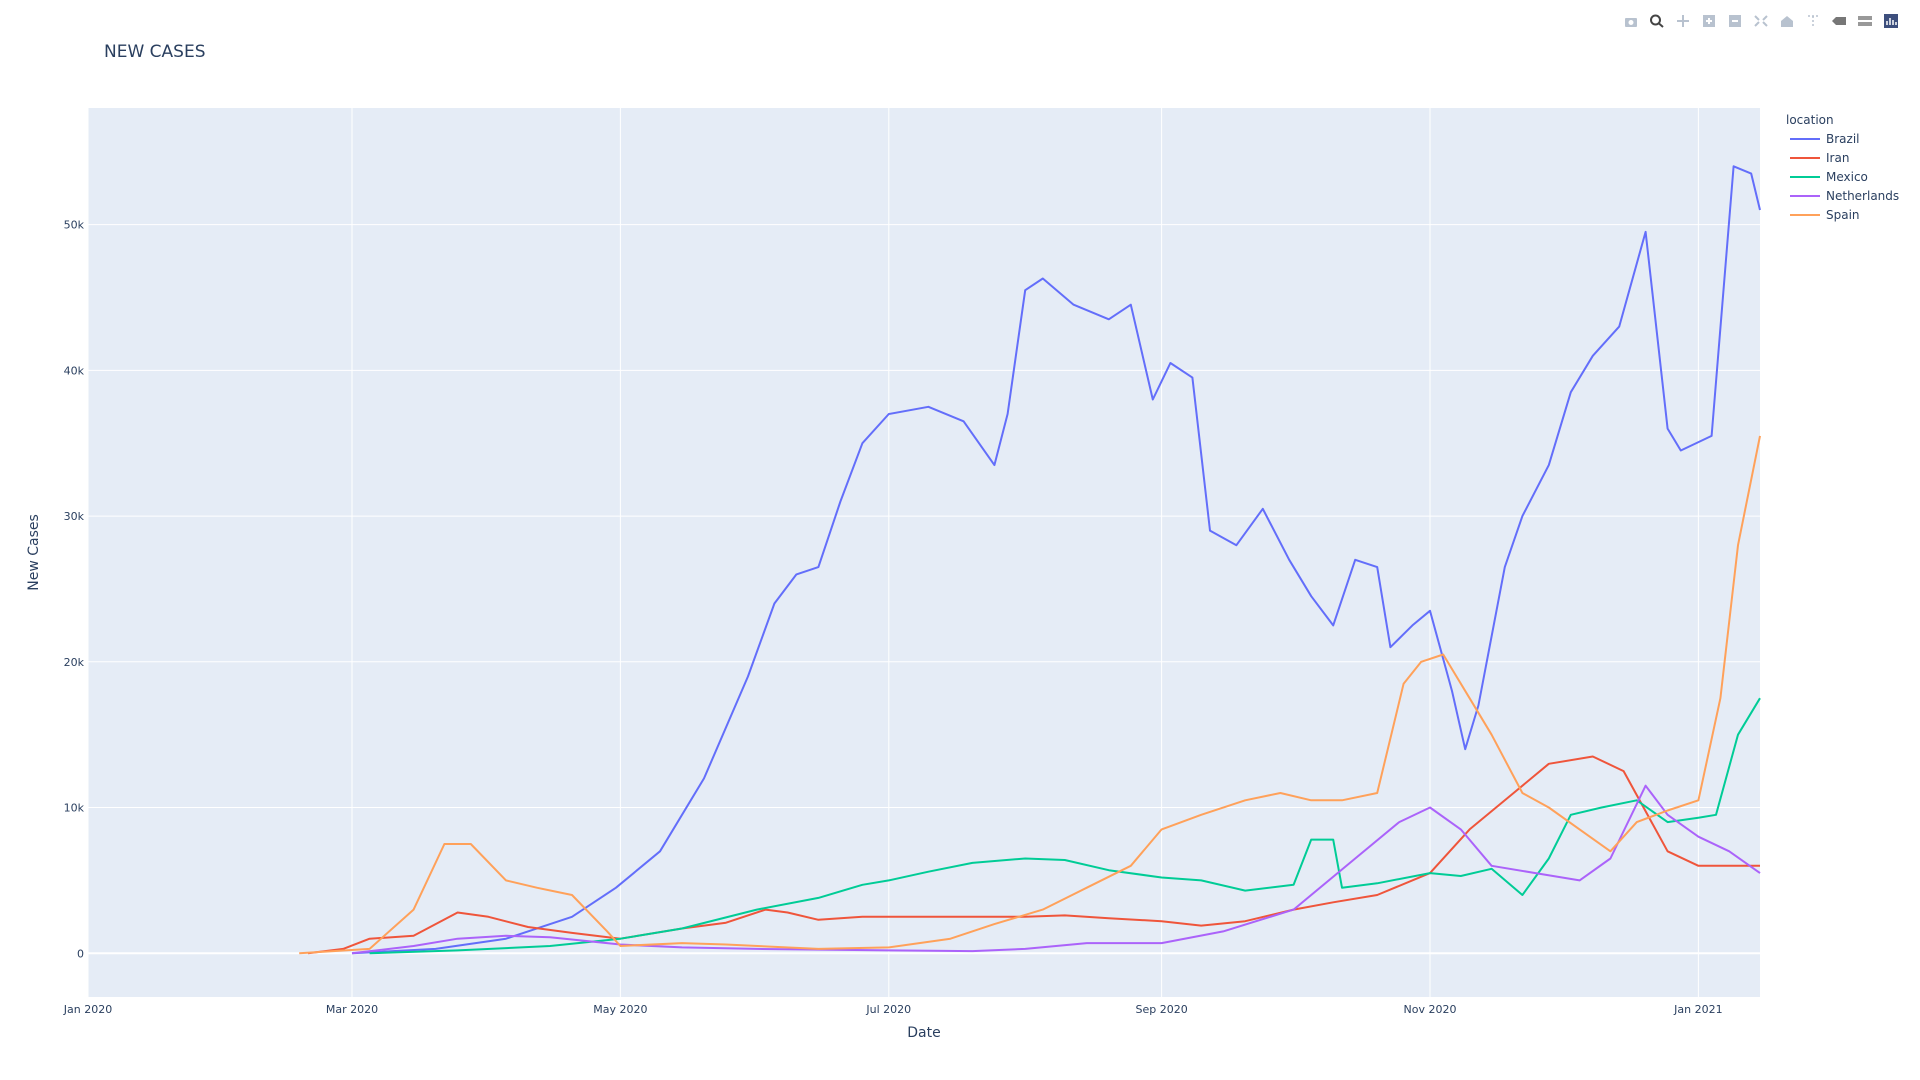  Describe the element at coordinates (1839, 21) in the screenshot. I see `hover-closest-icon` at that location.